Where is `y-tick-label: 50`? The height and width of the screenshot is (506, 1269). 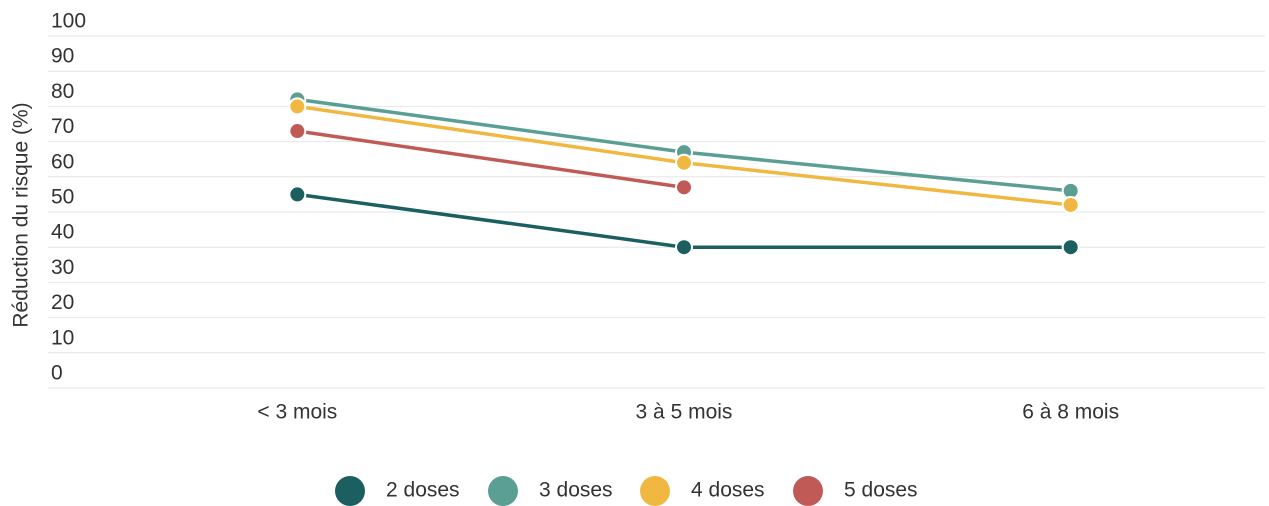 y-tick-label: 50 is located at coordinates (62, 197).